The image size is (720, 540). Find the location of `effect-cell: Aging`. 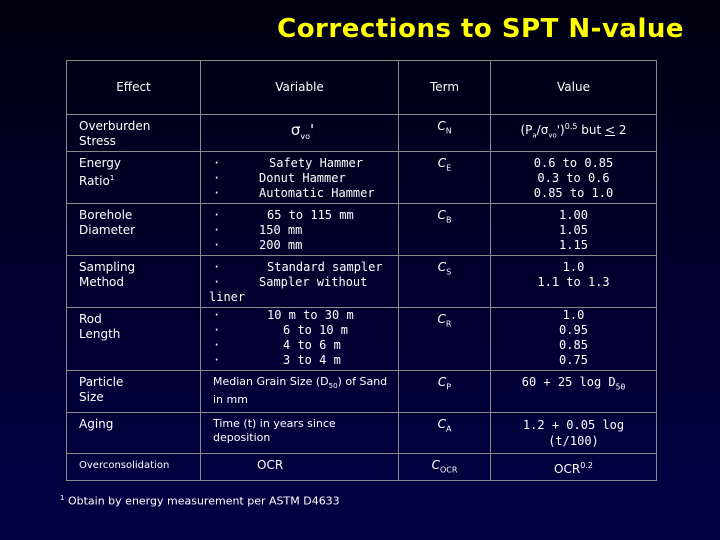

effect-cell: Aging is located at coordinates (133, 433).